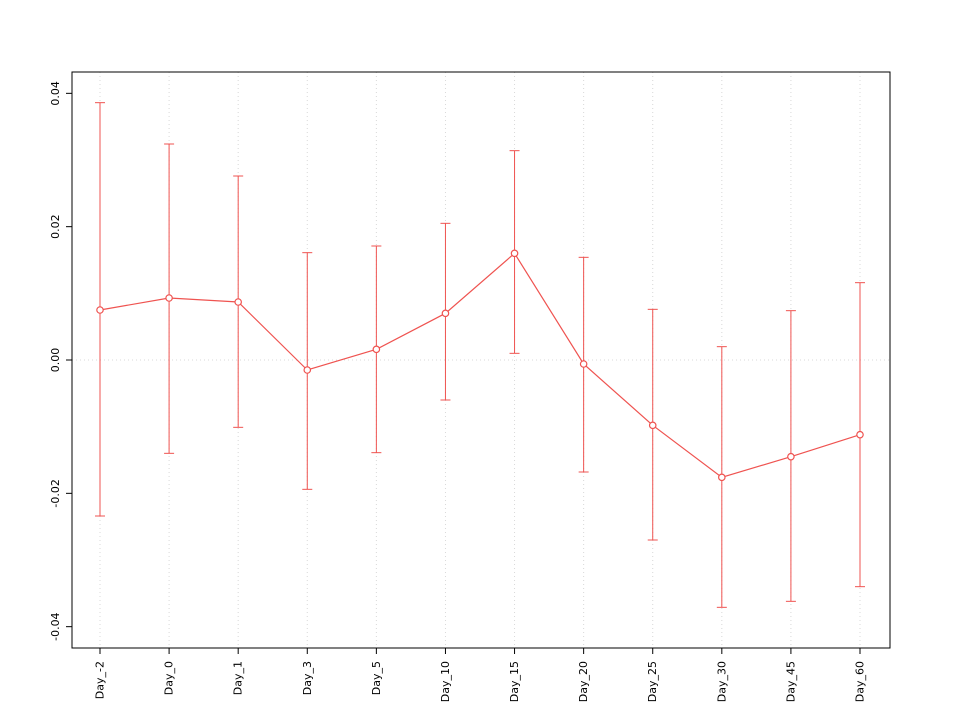 Image resolution: width=960 pixels, height=720 pixels. What do you see at coordinates (376, 678) in the screenshot?
I see `x-tick-label: Day_5` at bounding box center [376, 678].